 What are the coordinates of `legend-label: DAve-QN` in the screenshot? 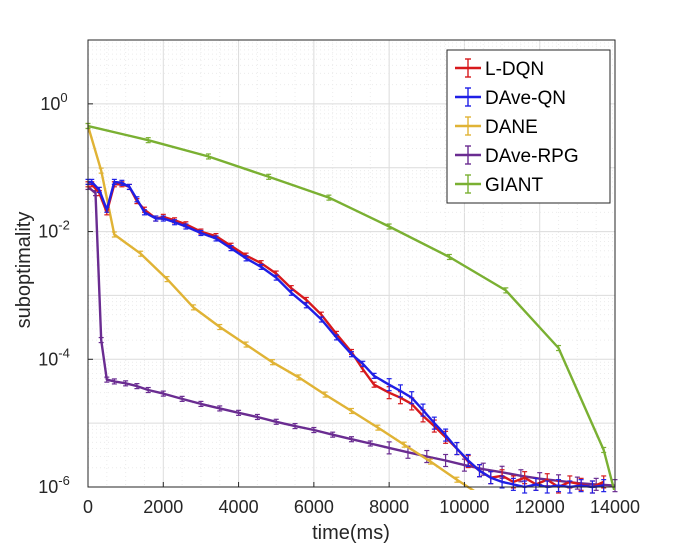 It's located at (525, 98).